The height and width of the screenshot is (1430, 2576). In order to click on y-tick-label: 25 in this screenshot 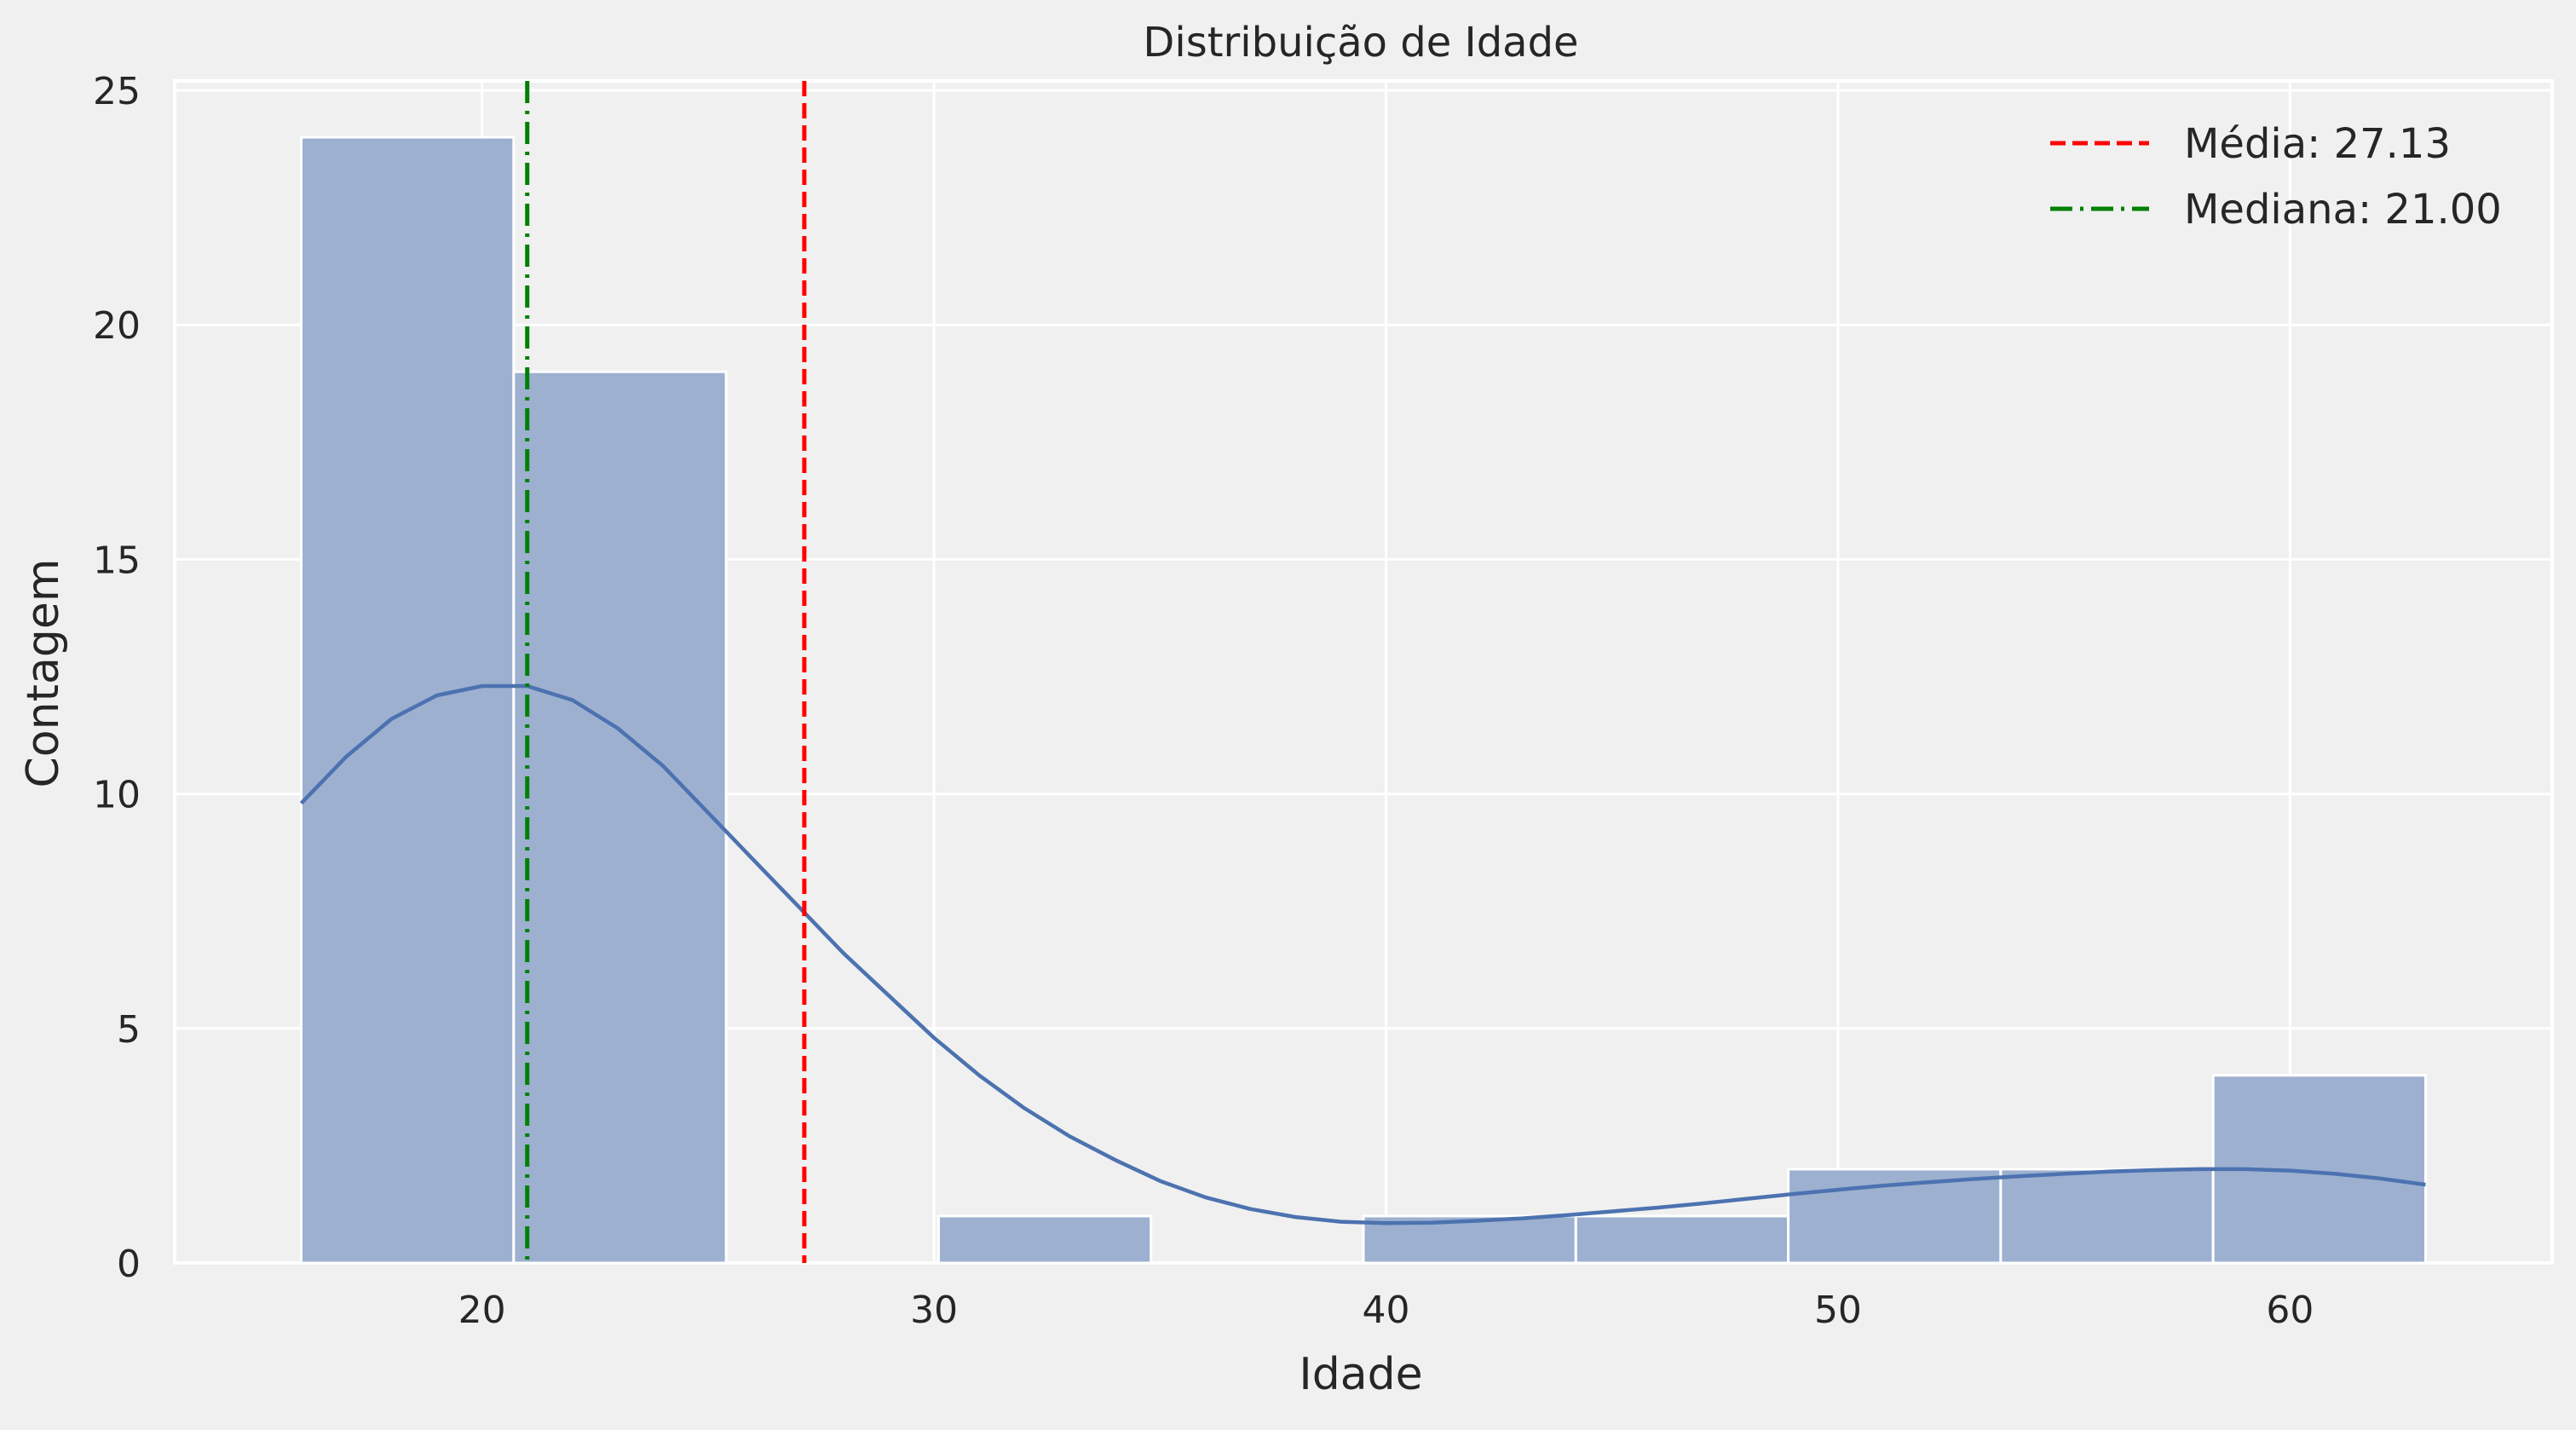, I will do `click(117, 91)`.